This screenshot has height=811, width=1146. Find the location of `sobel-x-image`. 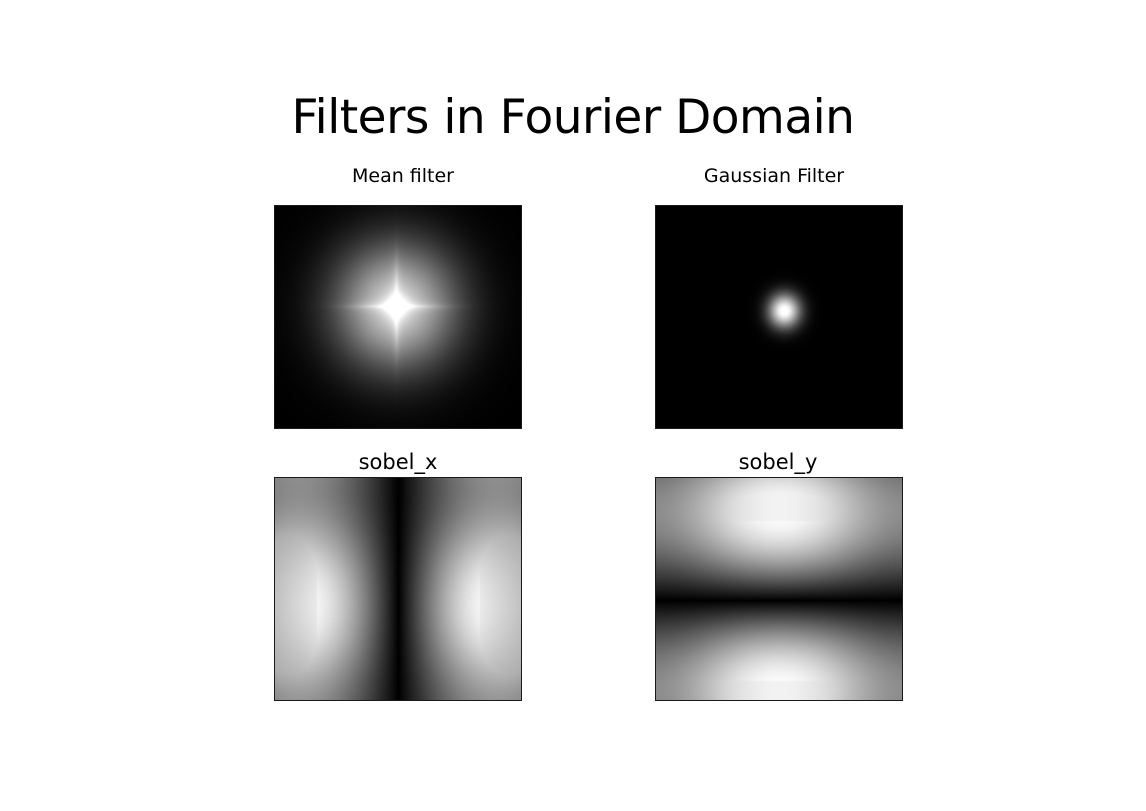

sobel-x-image is located at coordinates (398, 589).